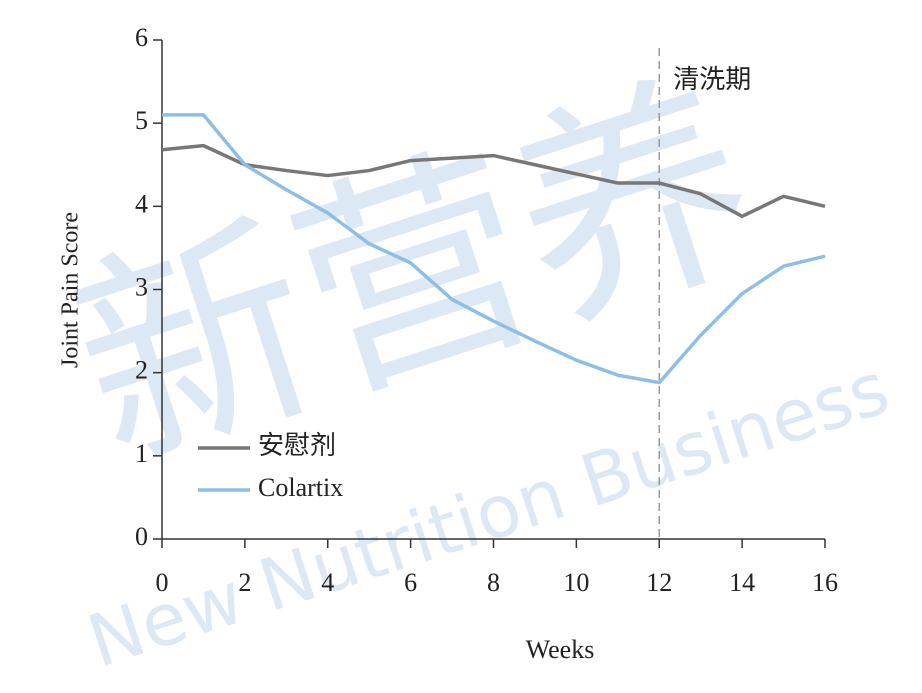  Describe the element at coordinates (297, 445) in the screenshot. I see `legend-label: 安慰剂` at that location.